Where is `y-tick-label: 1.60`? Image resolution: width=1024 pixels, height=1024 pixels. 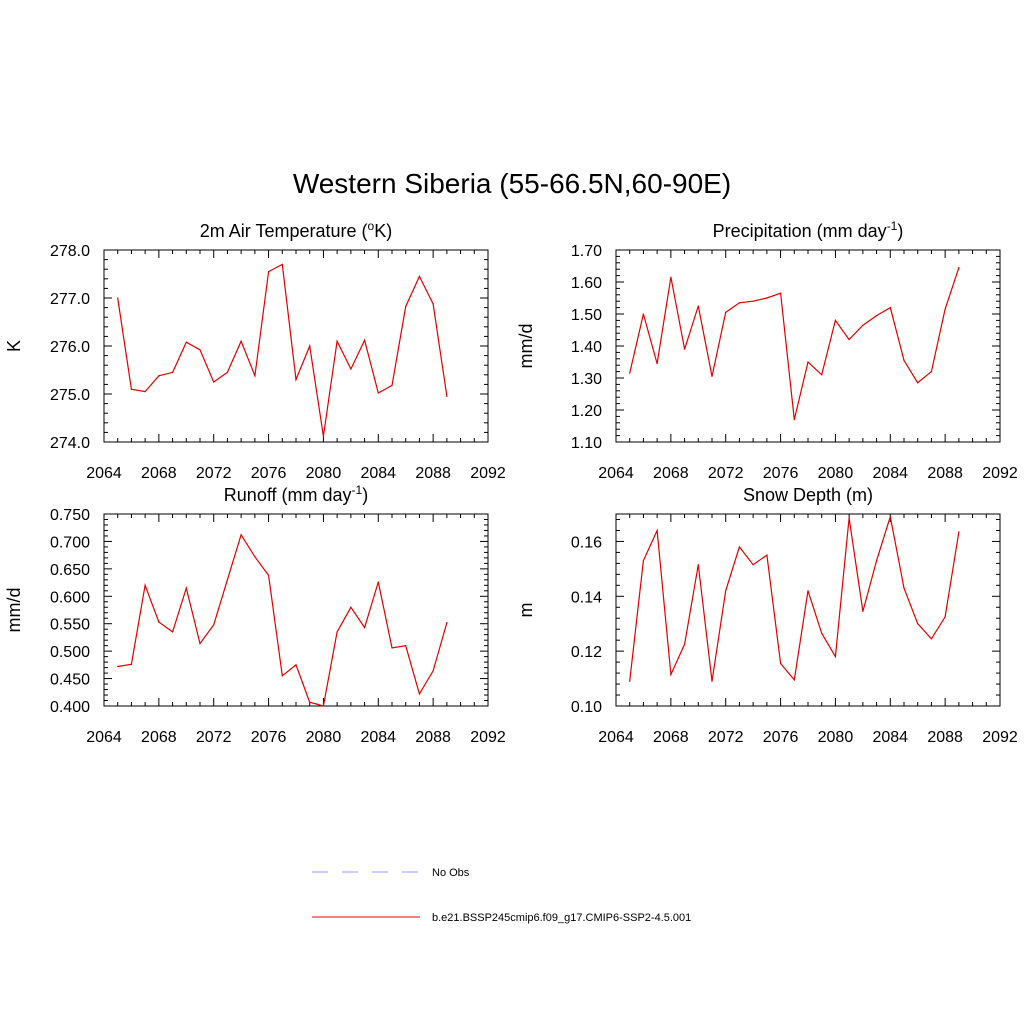
y-tick-label: 1.60 is located at coordinates (586, 283).